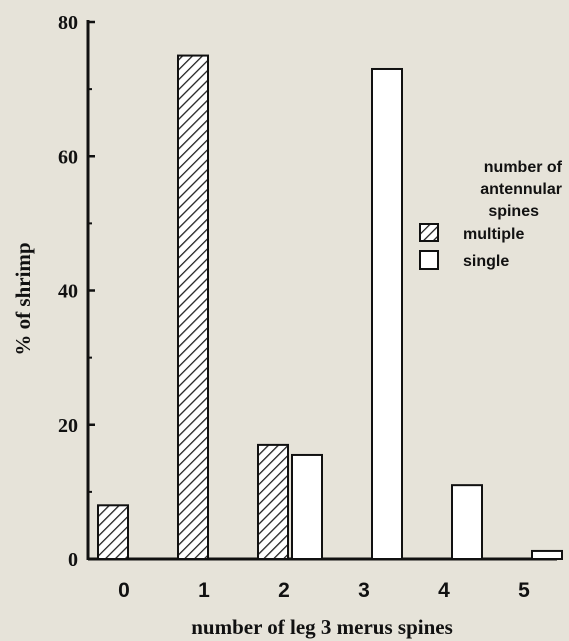 The width and height of the screenshot is (569, 641). Describe the element at coordinates (91, 290) in the screenshot. I see `y-ticks` at that location.